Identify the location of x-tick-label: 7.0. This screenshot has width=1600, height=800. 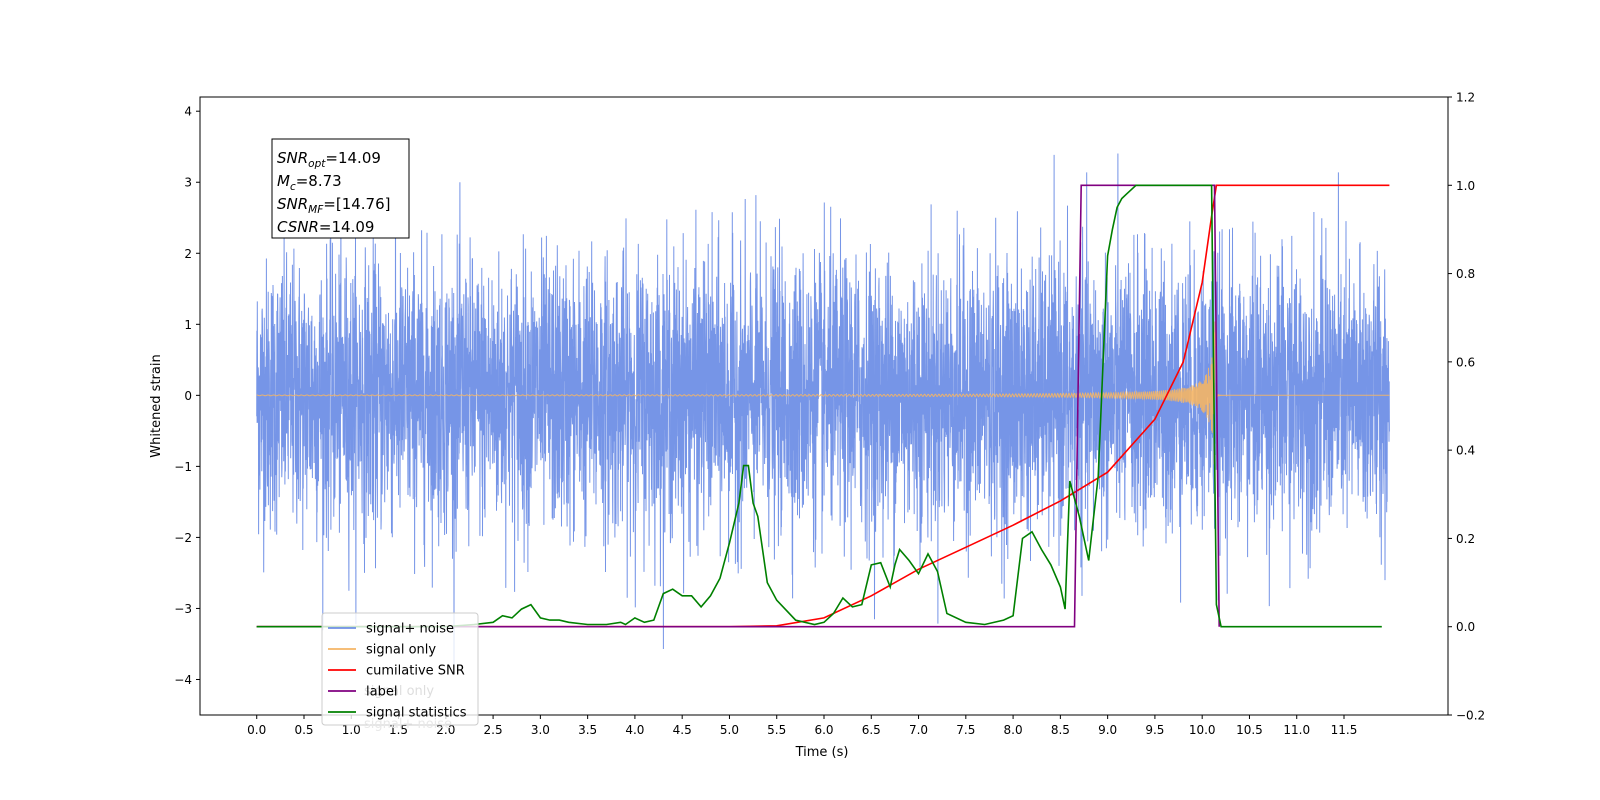
(918, 730).